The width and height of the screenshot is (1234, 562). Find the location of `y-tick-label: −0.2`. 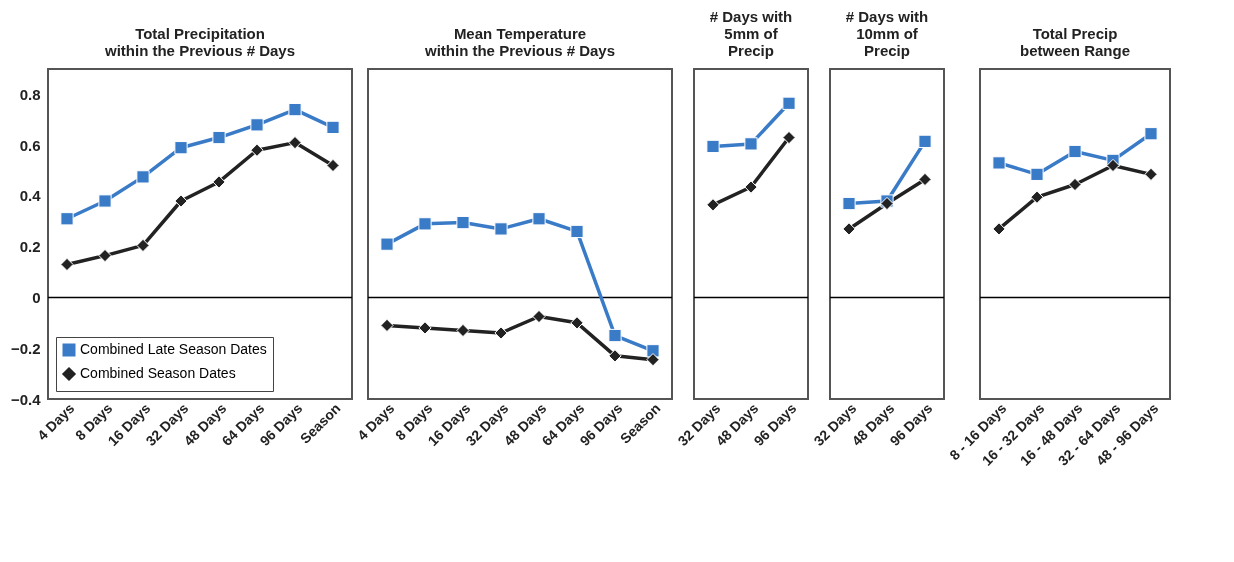

y-tick-label: −0.2 is located at coordinates (25, 348).